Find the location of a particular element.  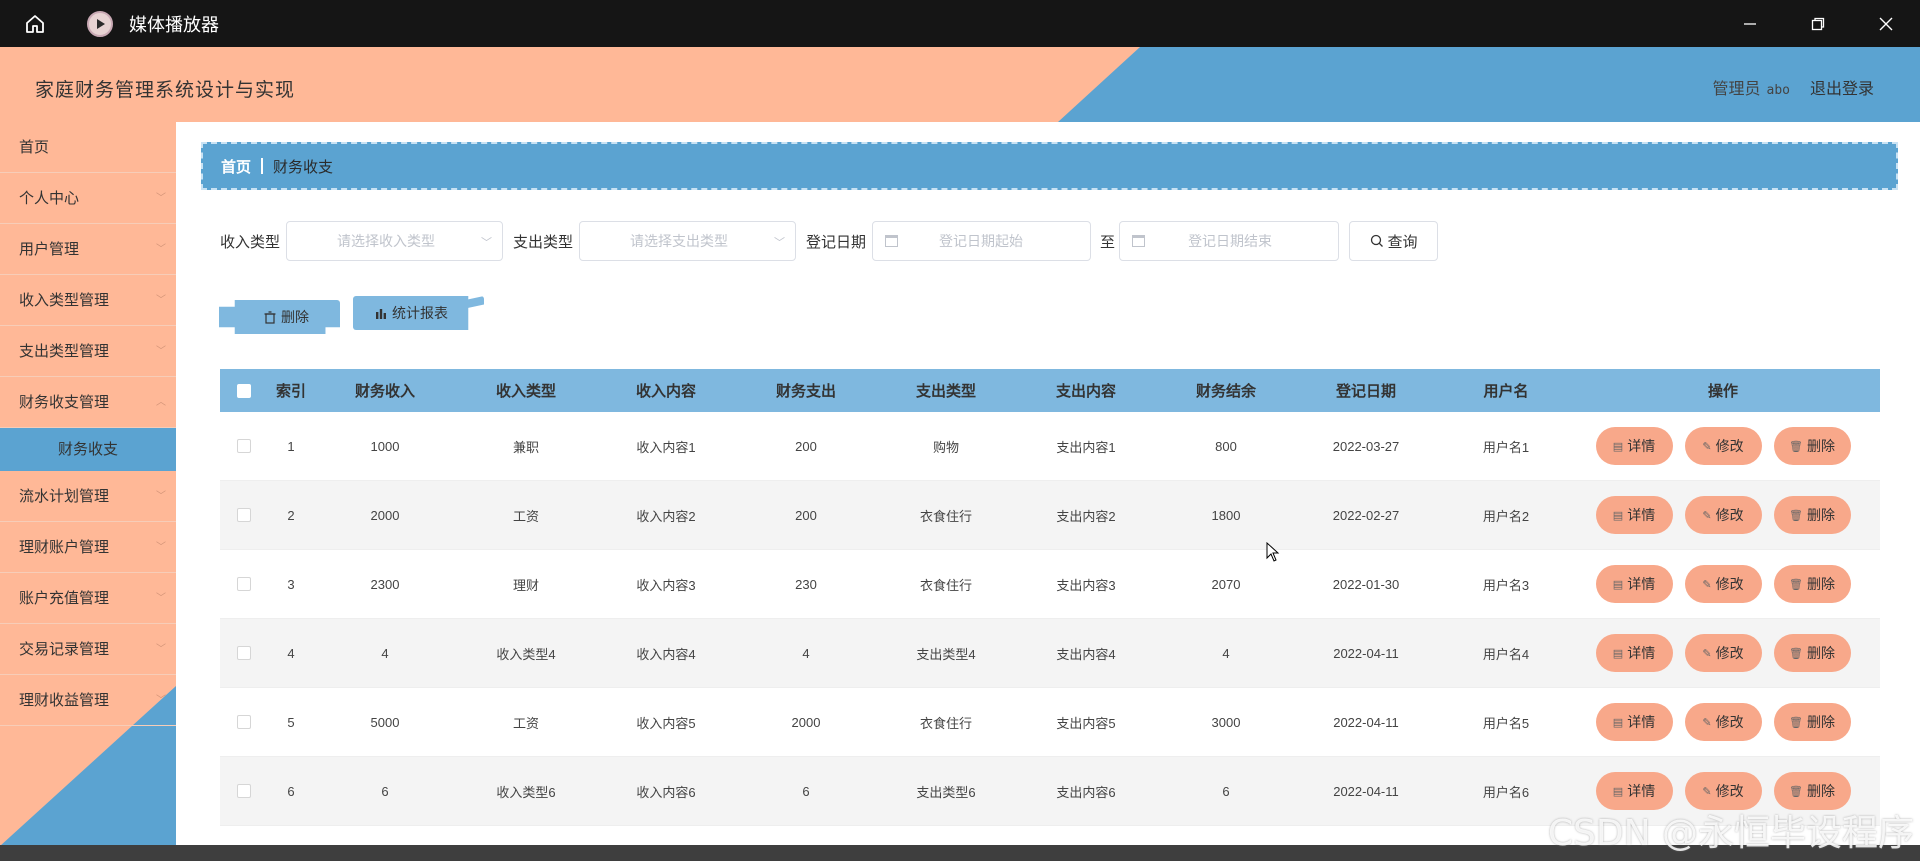

table-cell: 1000 is located at coordinates (385, 446).